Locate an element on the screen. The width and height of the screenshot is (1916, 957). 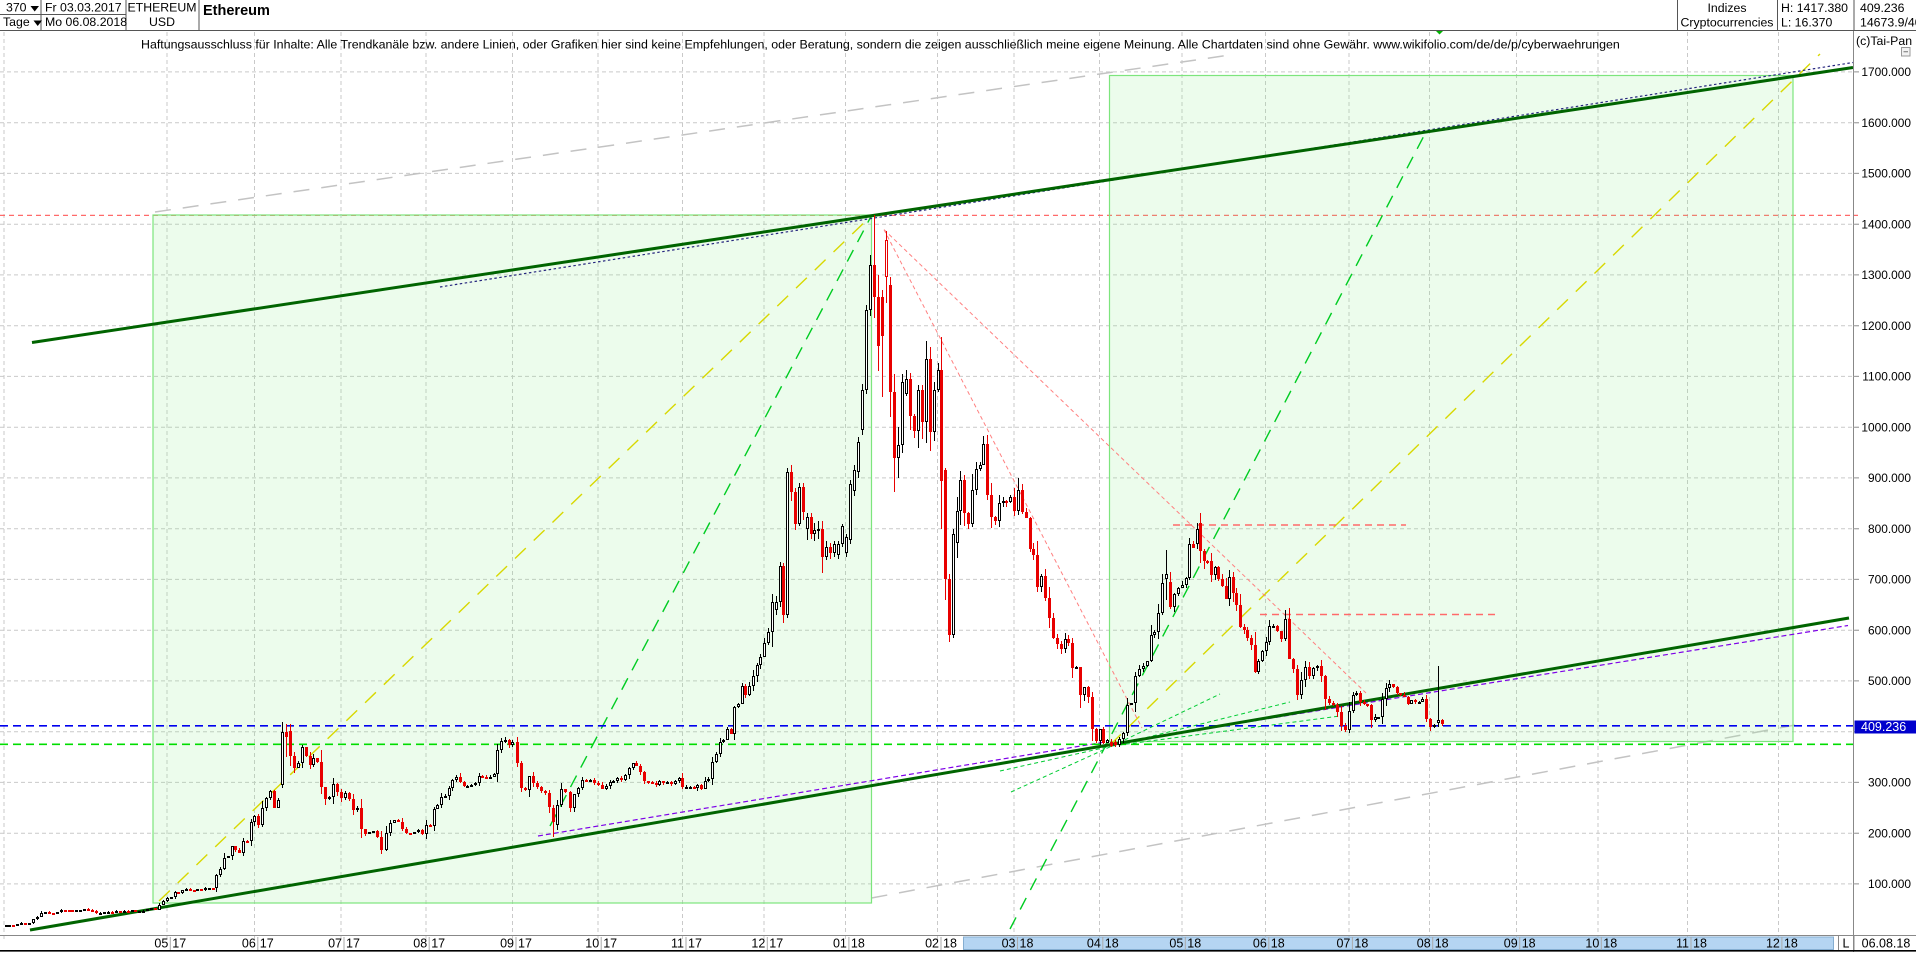
svg-text: 02 is located at coordinates (932, 944).